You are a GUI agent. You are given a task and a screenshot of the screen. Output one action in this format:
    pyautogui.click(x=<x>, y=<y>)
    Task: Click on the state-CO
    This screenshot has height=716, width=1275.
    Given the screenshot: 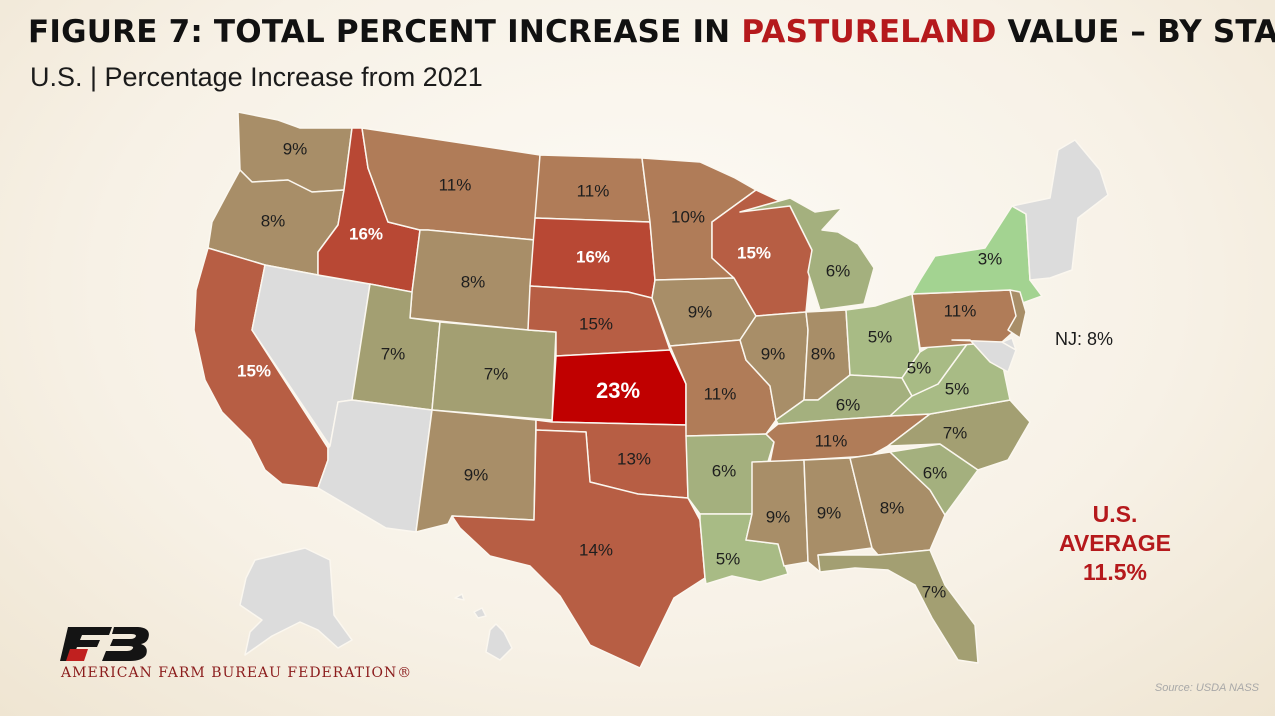 What is the action you would take?
    pyautogui.click(x=494, y=371)
    